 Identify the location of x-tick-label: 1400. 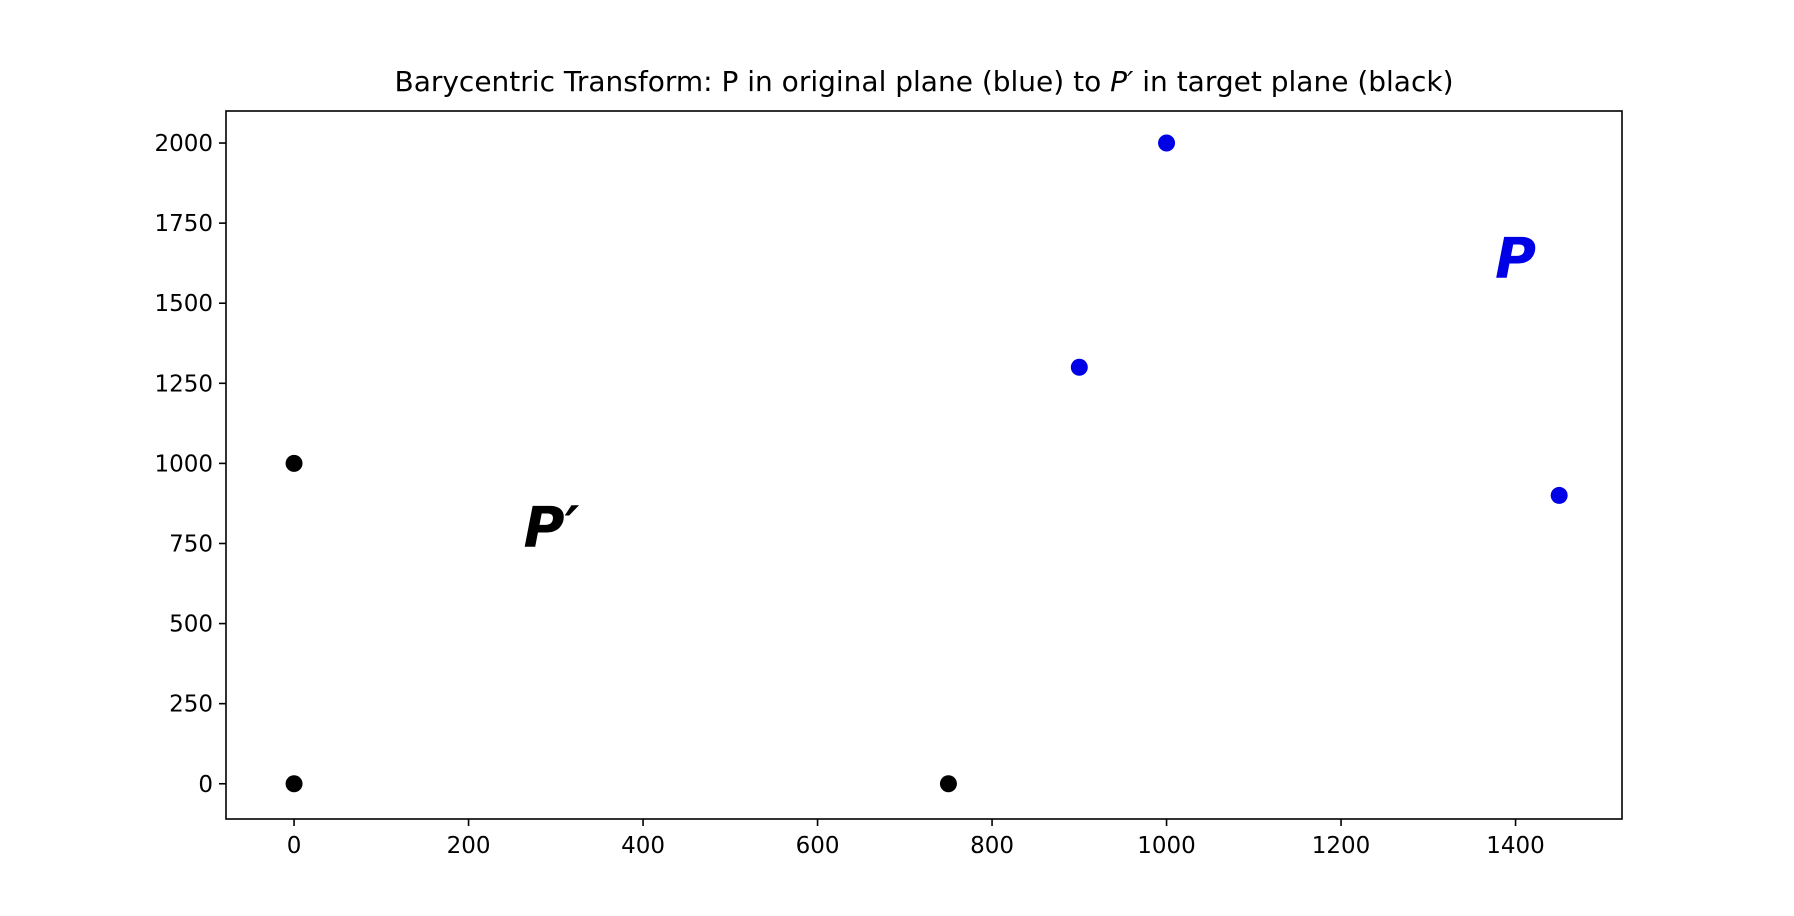
(1515, 846).